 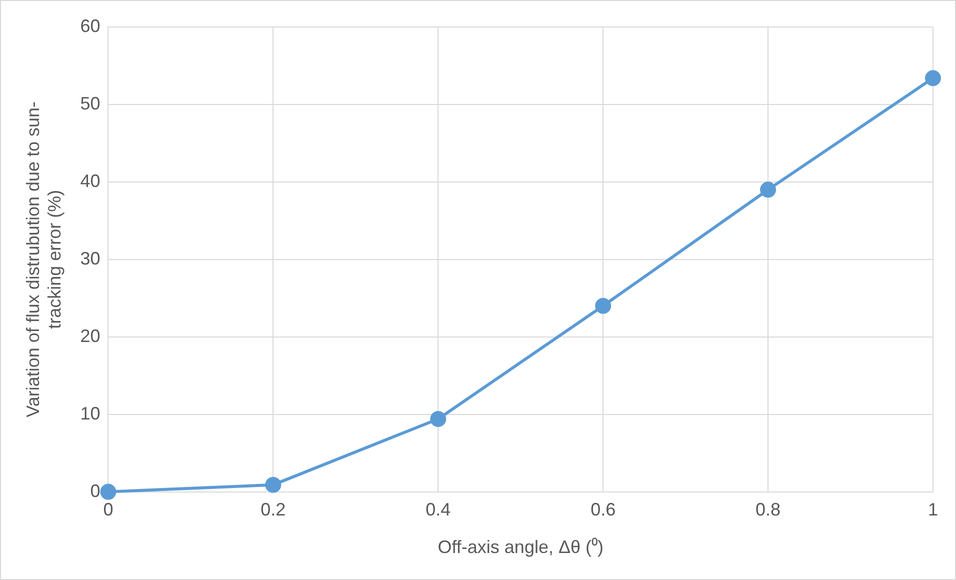 What do you see at coordinates (603, 510) in the screenshot?
I see `x-tick-label: 0.6` at bounding box center [603, 510].